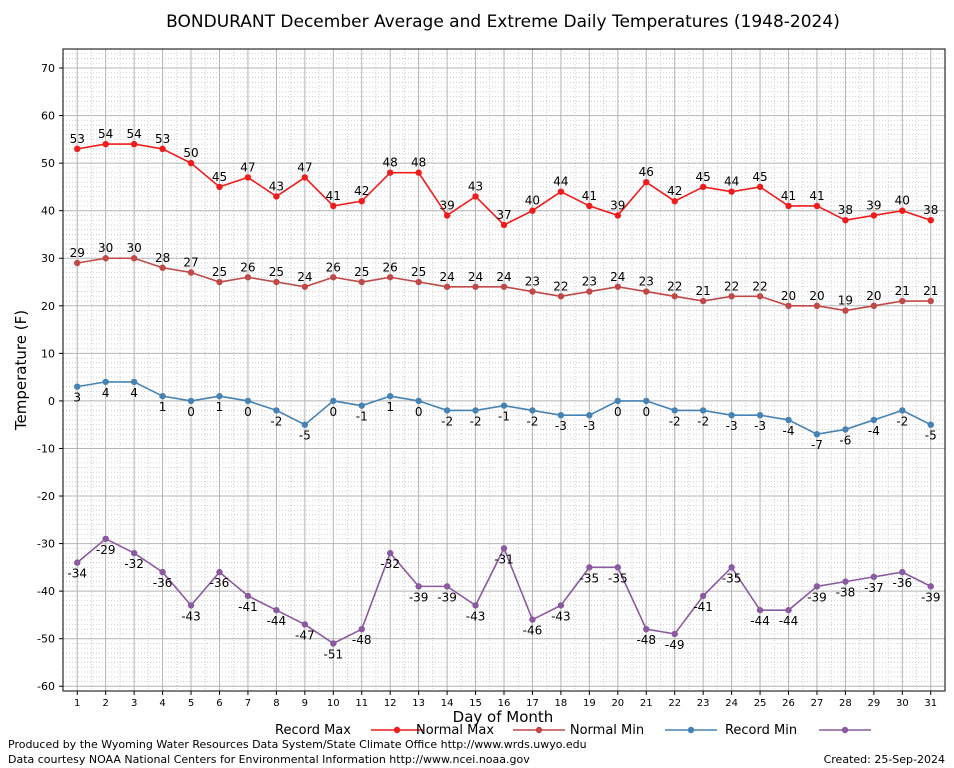  What do you see at coordinates (390, 564) in the screenshot?
I see `record-min-data-label: -32` at bounding box center [390, 564].